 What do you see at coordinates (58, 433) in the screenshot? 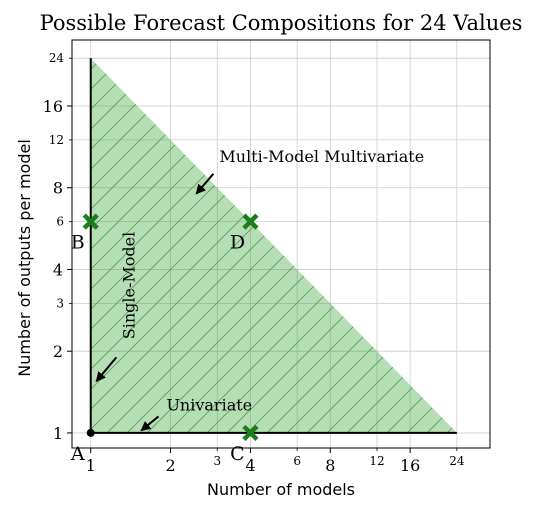
I see `y-tick-label: 1` at bounding box center [58, 433].